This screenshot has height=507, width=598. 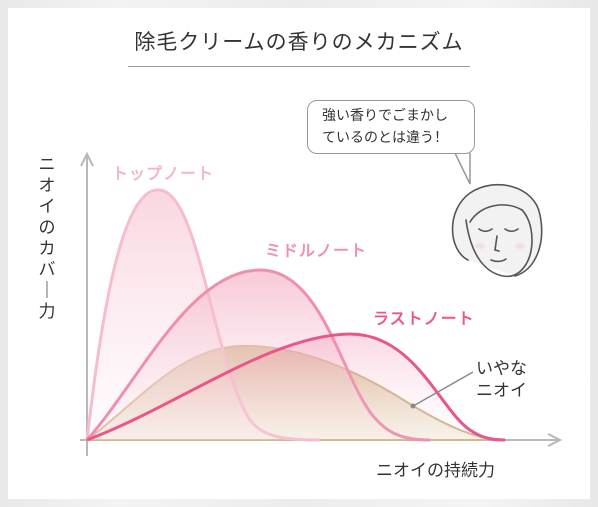 What do you see at coordinates (501, 380) in the screenshot?
I see `bad-smell-label: いやな ニオイ` at bounding box center [501, 380].